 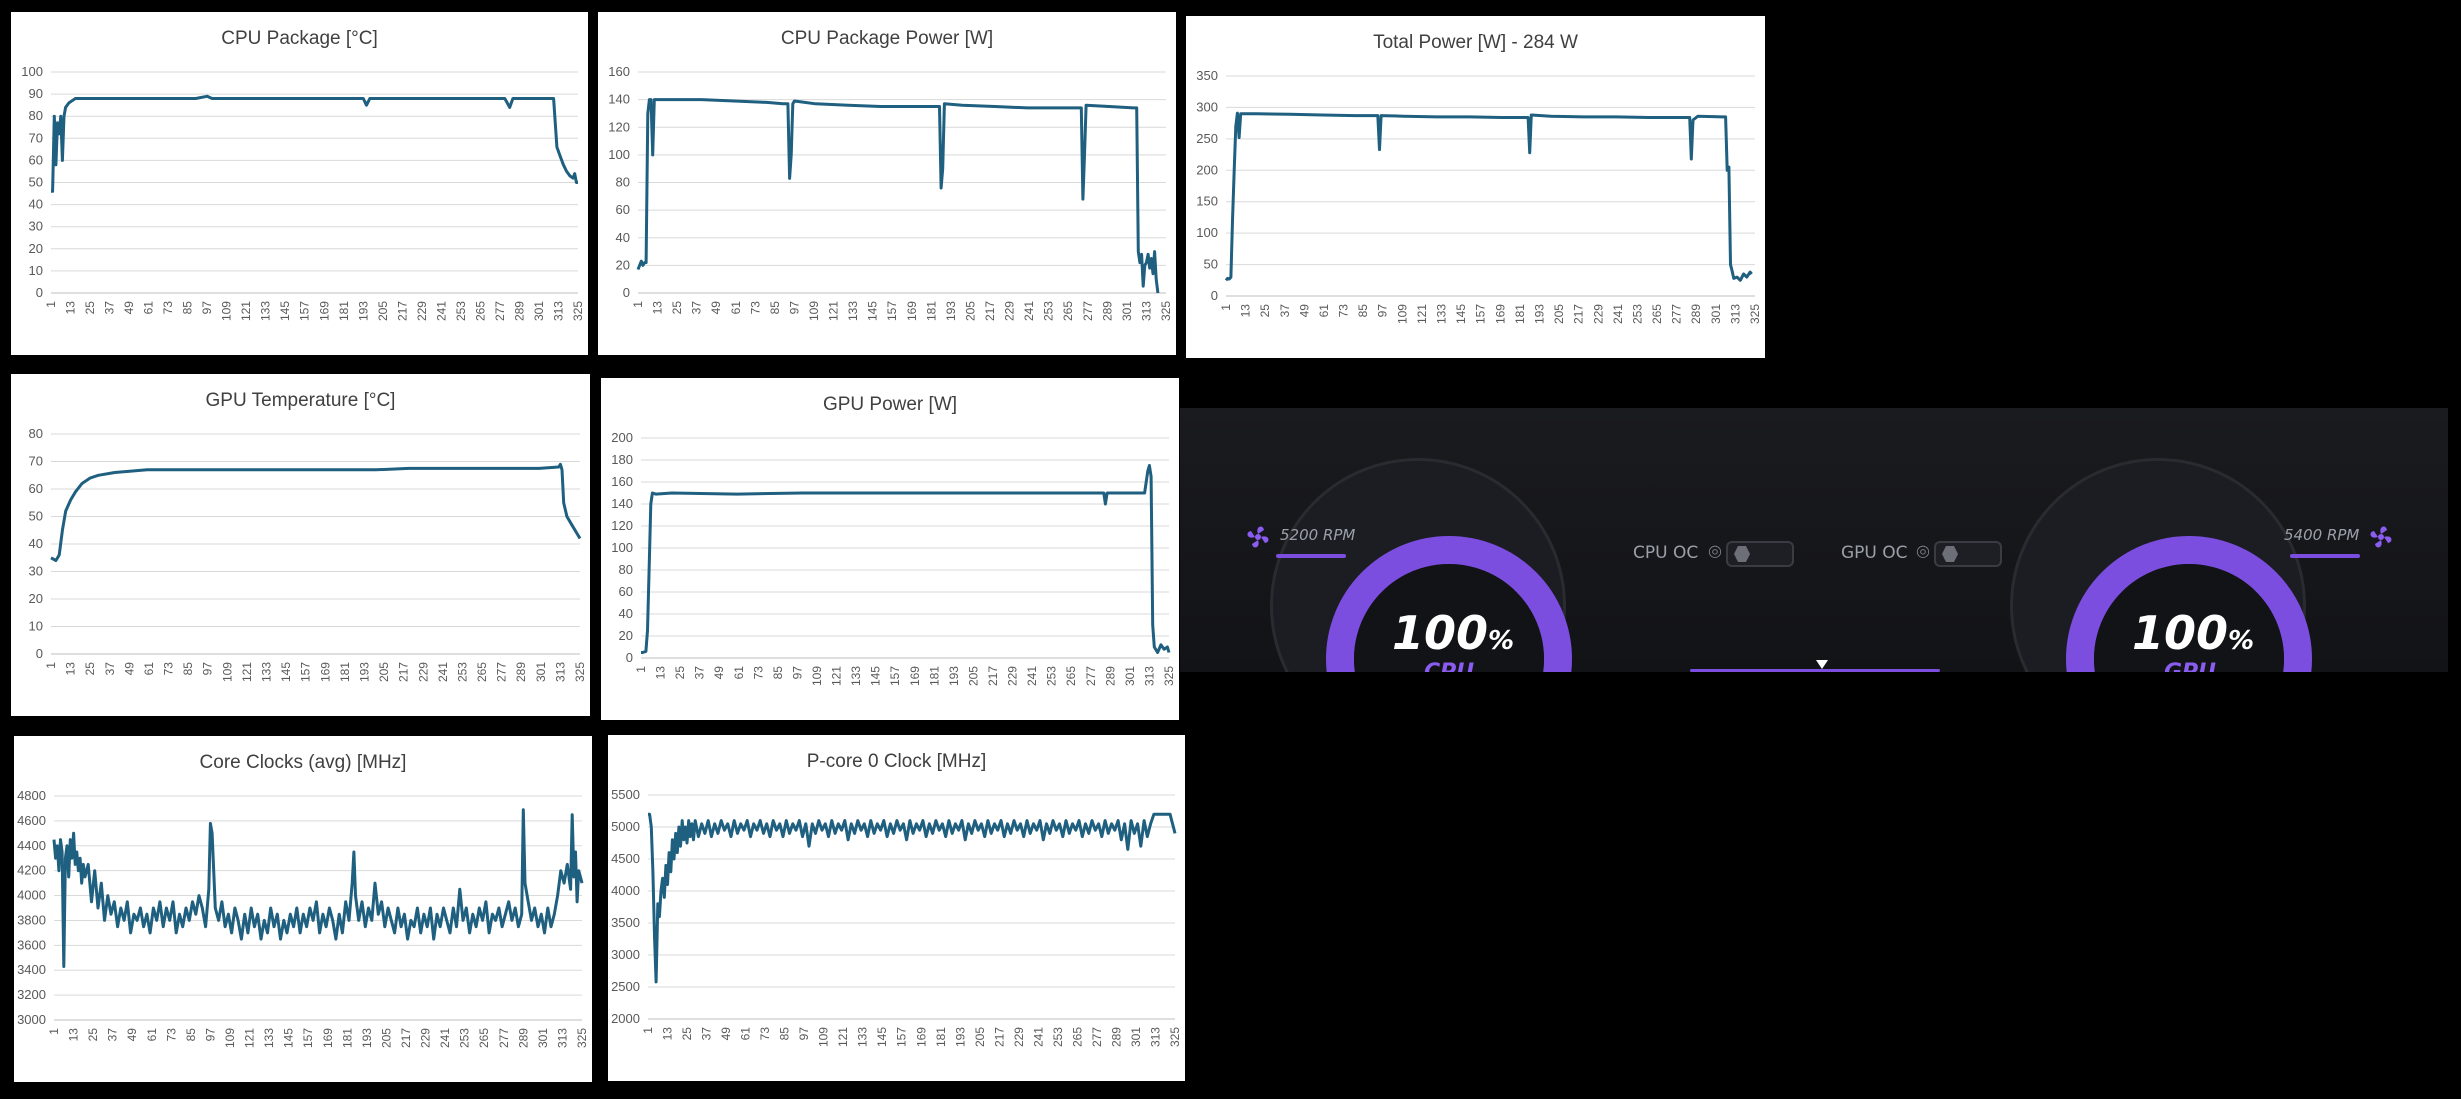 I want to click on cpu-oc-toggle-knob, so click(x=1742, y=554).